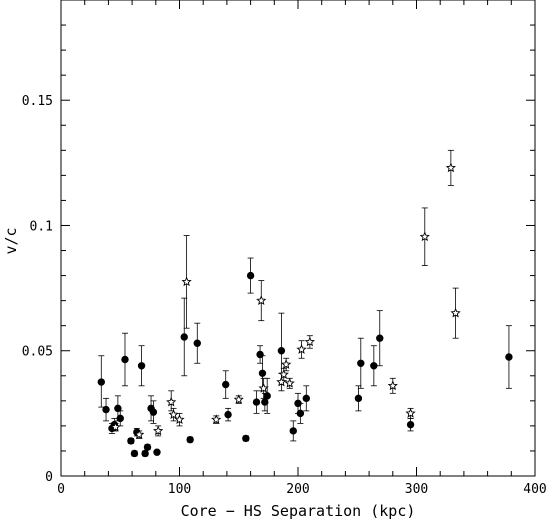 This screenshot has height=523, width=548. What do you see at coordinates (41, 226) in the screenshot?
I see `y-tick-label: 0.1` at bounding box center [41, 226].